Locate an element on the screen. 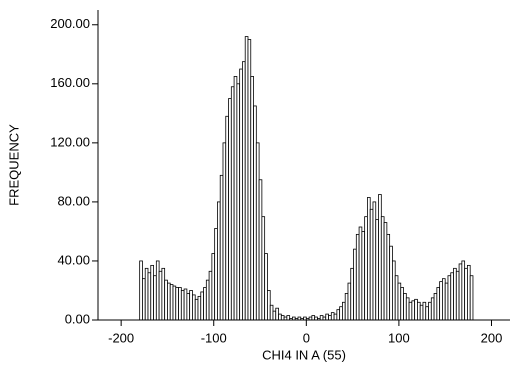  x-tick-label: 0 is located at coordinates (306, 337).